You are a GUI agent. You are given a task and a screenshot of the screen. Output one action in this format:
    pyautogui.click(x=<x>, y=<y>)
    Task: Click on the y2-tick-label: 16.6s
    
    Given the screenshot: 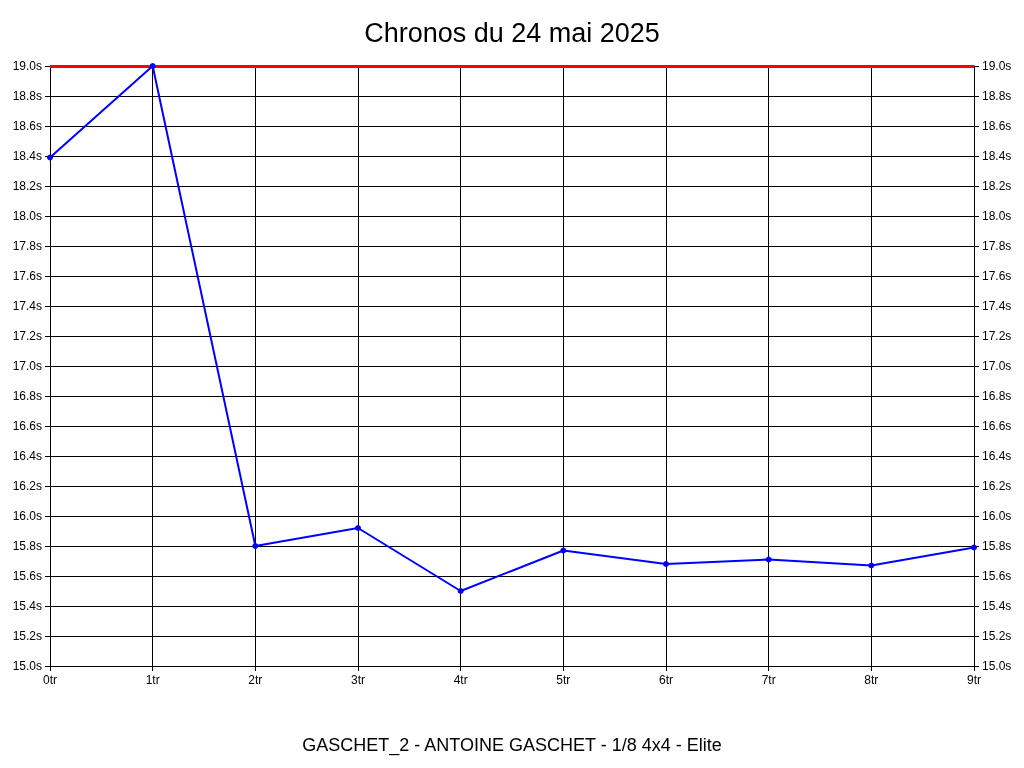 What is the action you would take?
    pyautogui.click(x=997, y=426)
    